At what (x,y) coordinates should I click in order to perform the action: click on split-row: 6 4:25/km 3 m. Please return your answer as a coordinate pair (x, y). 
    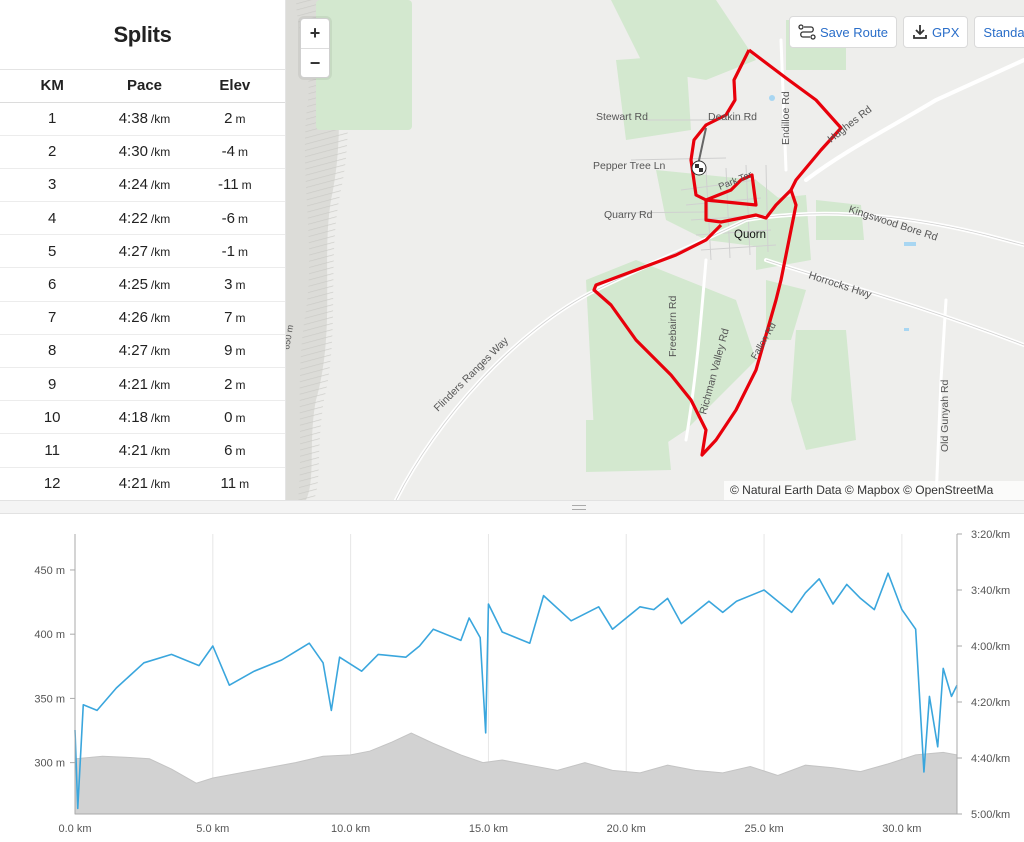
    Looking at the image, I should click on (142, 284).